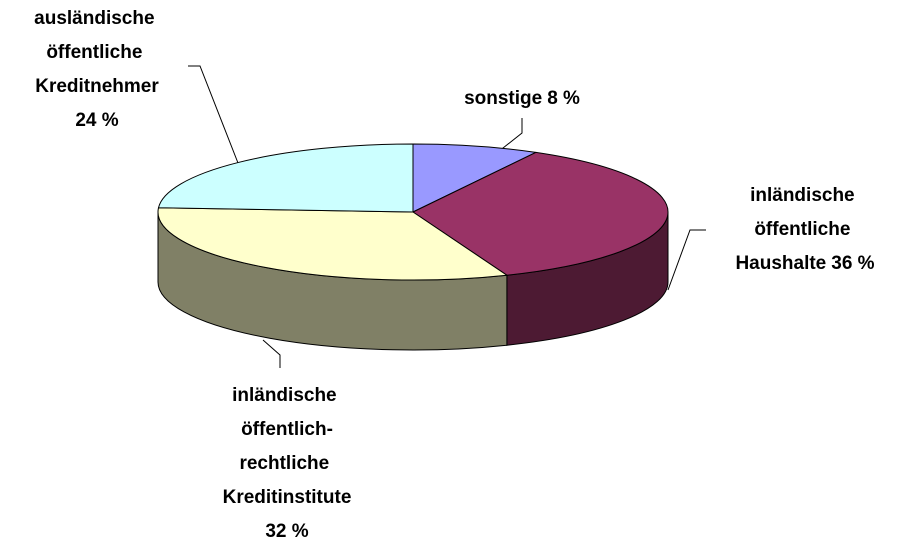 The width and height of the screenshot is (903, 537). What do you see at coordinates (286, 529) in the screenshot?
I see `value-label: 32 %` at bounding box center [286, 529].